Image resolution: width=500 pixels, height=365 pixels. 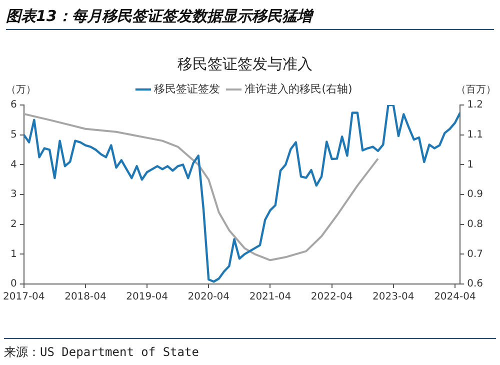 I want to click on legend-label: 移民签证签发, so click(x=187, y=89).